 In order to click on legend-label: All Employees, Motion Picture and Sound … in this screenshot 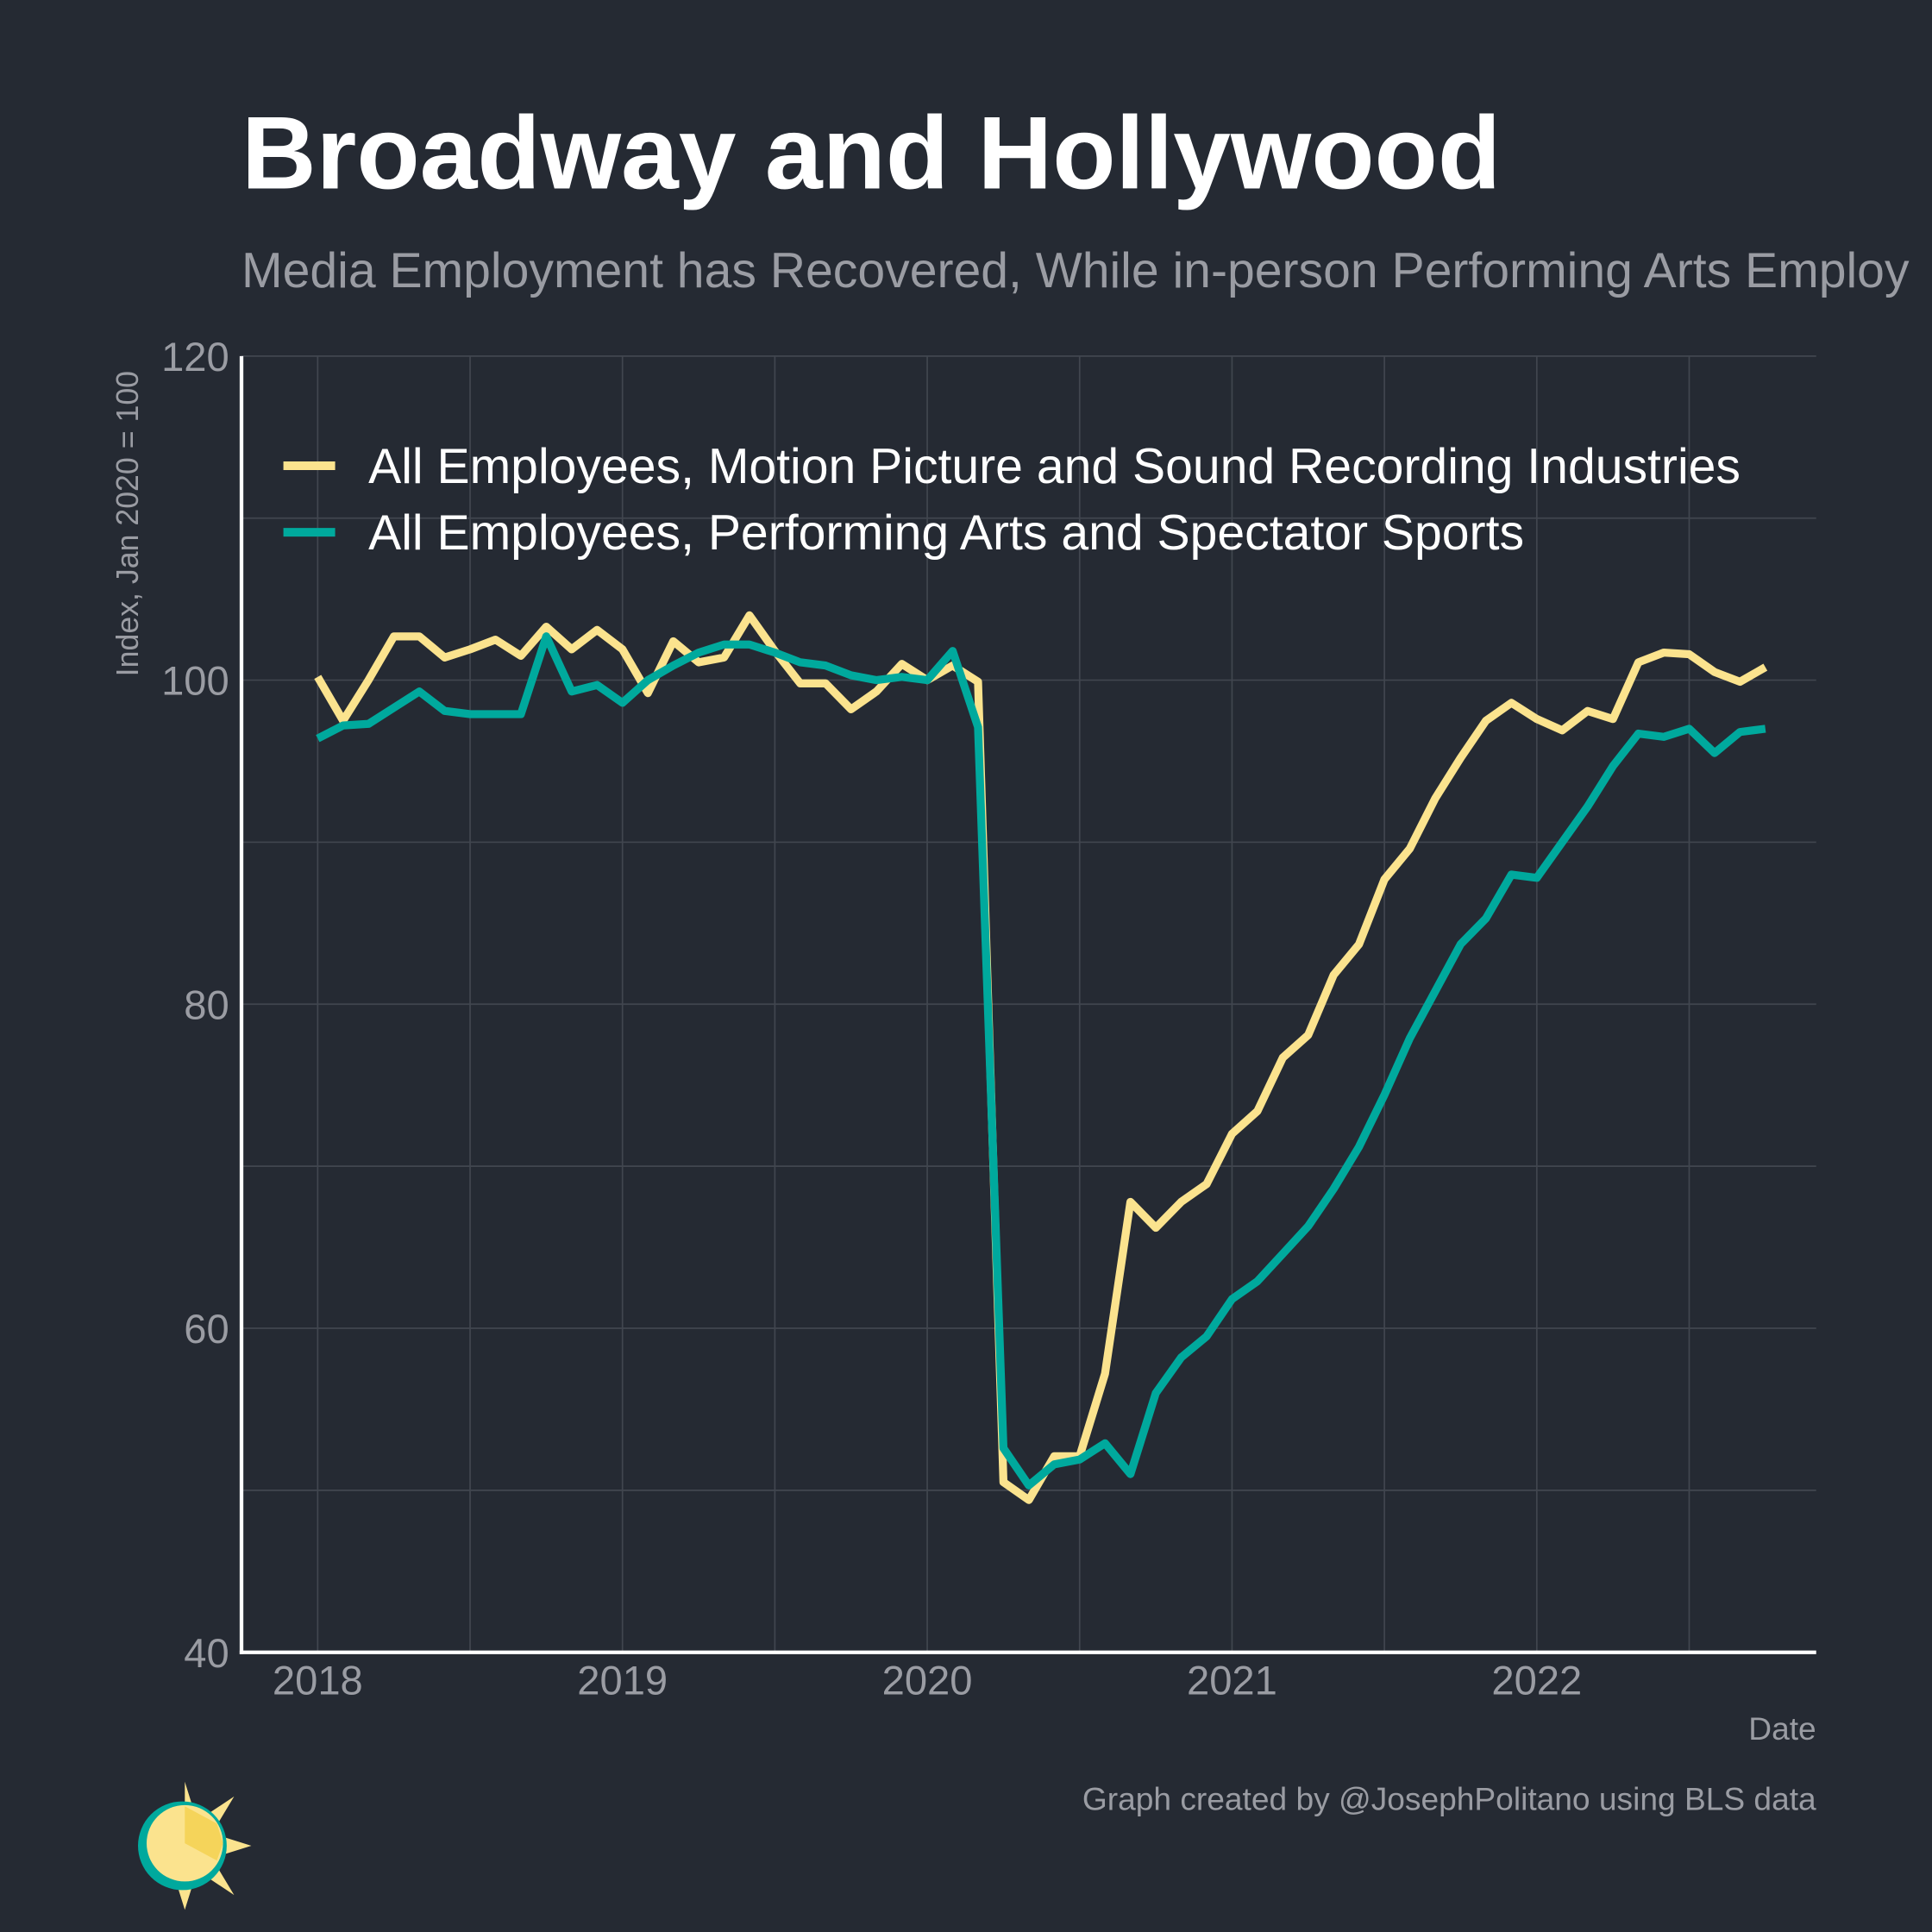, I will do `click(1055, 467)`.